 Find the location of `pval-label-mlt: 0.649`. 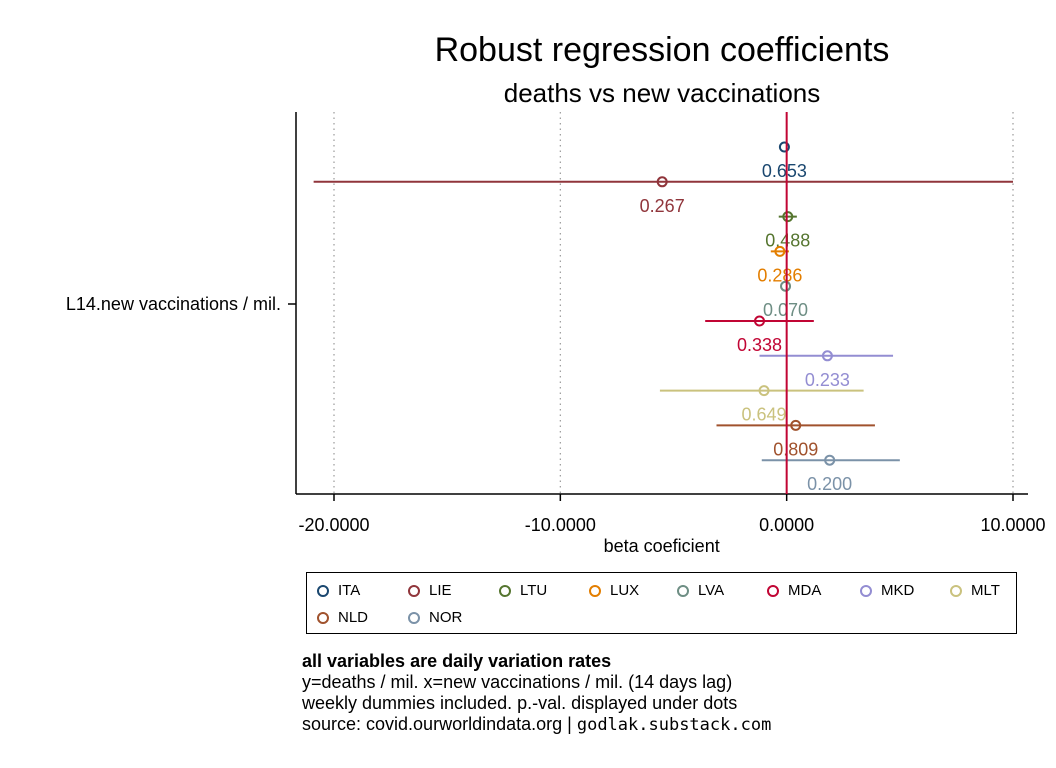

pval-label-mlt: 0.649 is located at coordinates (764, 415).